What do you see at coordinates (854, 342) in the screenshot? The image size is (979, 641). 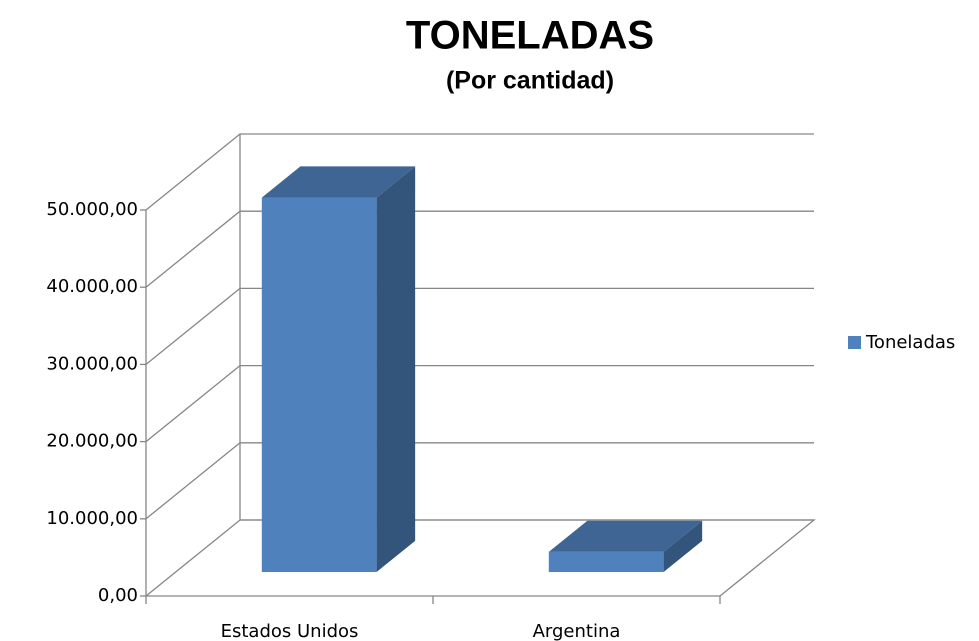 I see `legend-swatch` at bounding box center [854, 342].